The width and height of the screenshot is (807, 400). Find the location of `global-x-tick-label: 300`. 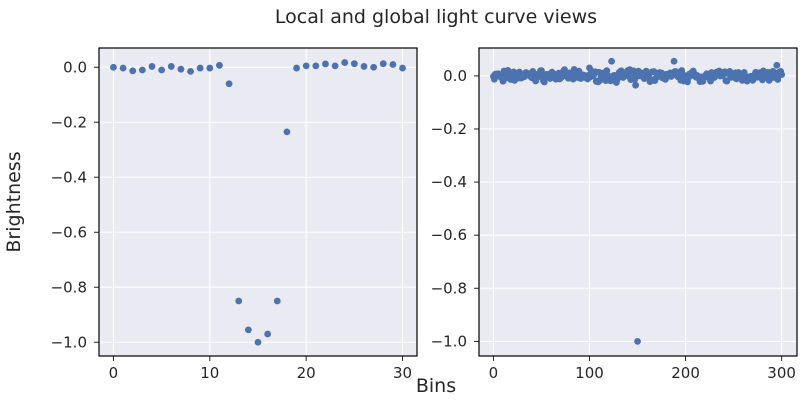

global-x-tick-label: 300 is located at coordinates (781, 373).